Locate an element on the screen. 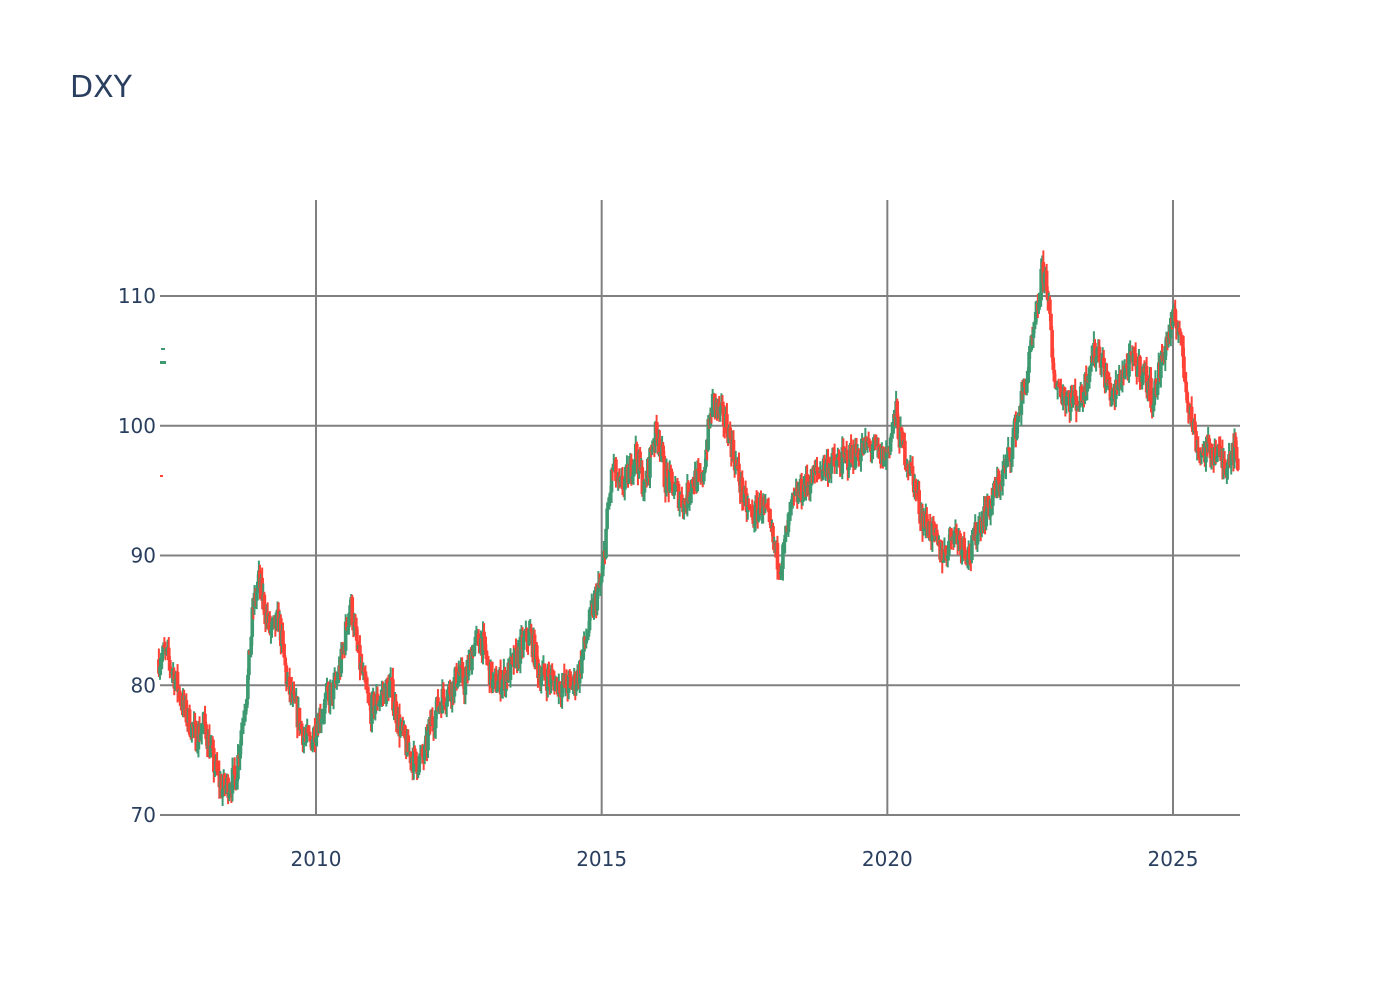 The width and height of the screenshot is (1400, 1000). y-tick-label: 100 is located at coordinates (137, 426).